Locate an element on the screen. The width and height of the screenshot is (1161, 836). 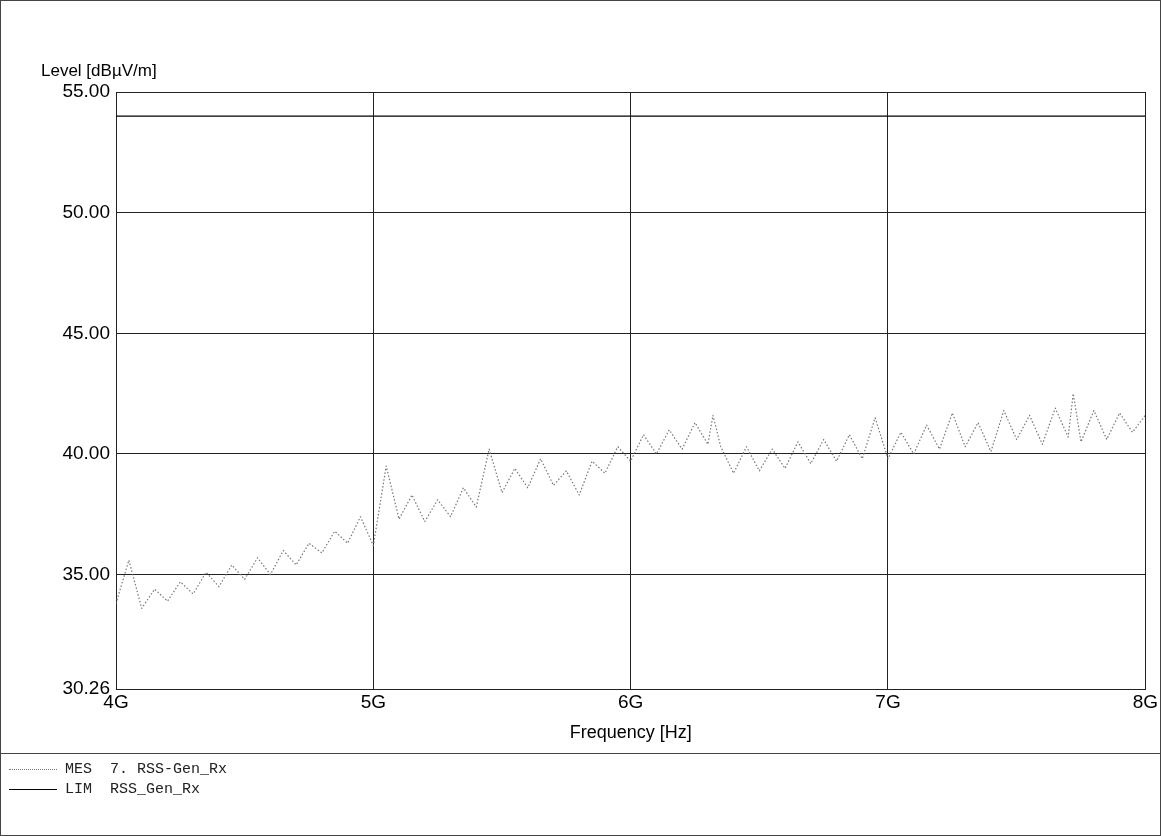
y-tick-label: 55.00 is located at coordinates (86, 91).